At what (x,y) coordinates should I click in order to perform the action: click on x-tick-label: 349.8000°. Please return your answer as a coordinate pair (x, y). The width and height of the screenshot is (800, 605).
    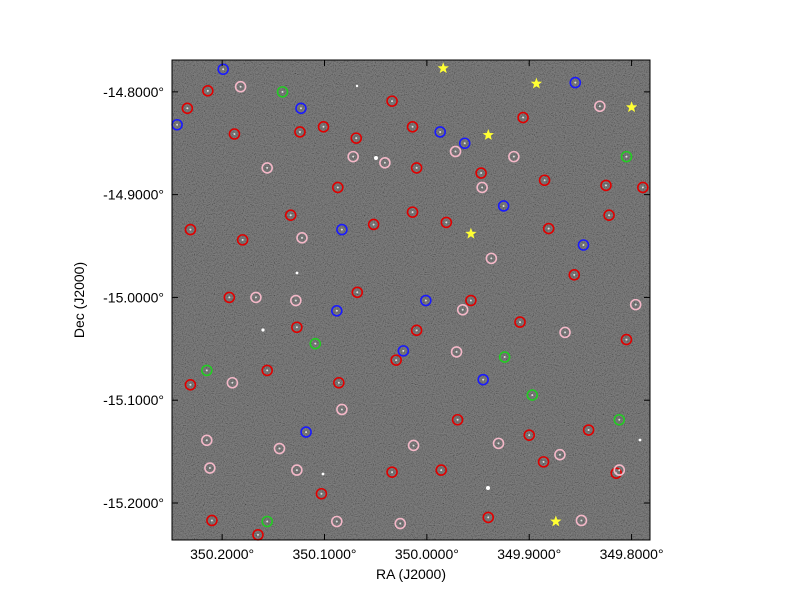
    Looking at the image, I should click on (632, 554).